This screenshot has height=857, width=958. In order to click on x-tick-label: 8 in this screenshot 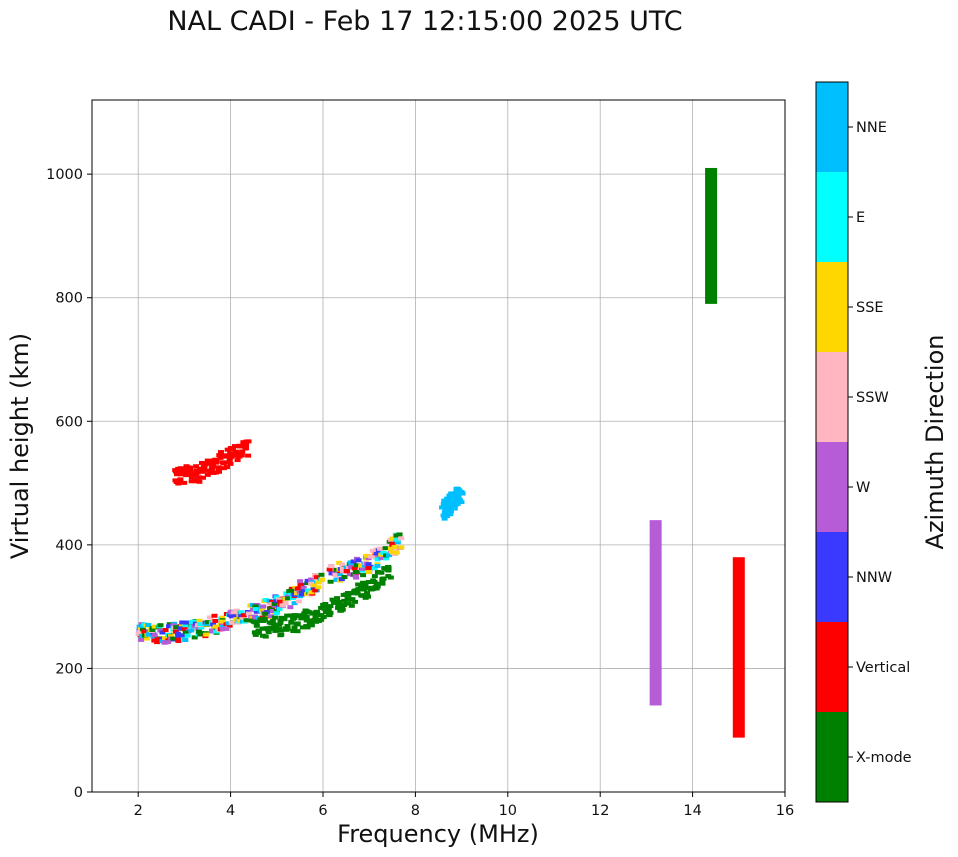, I will do `click(415, 811)`.